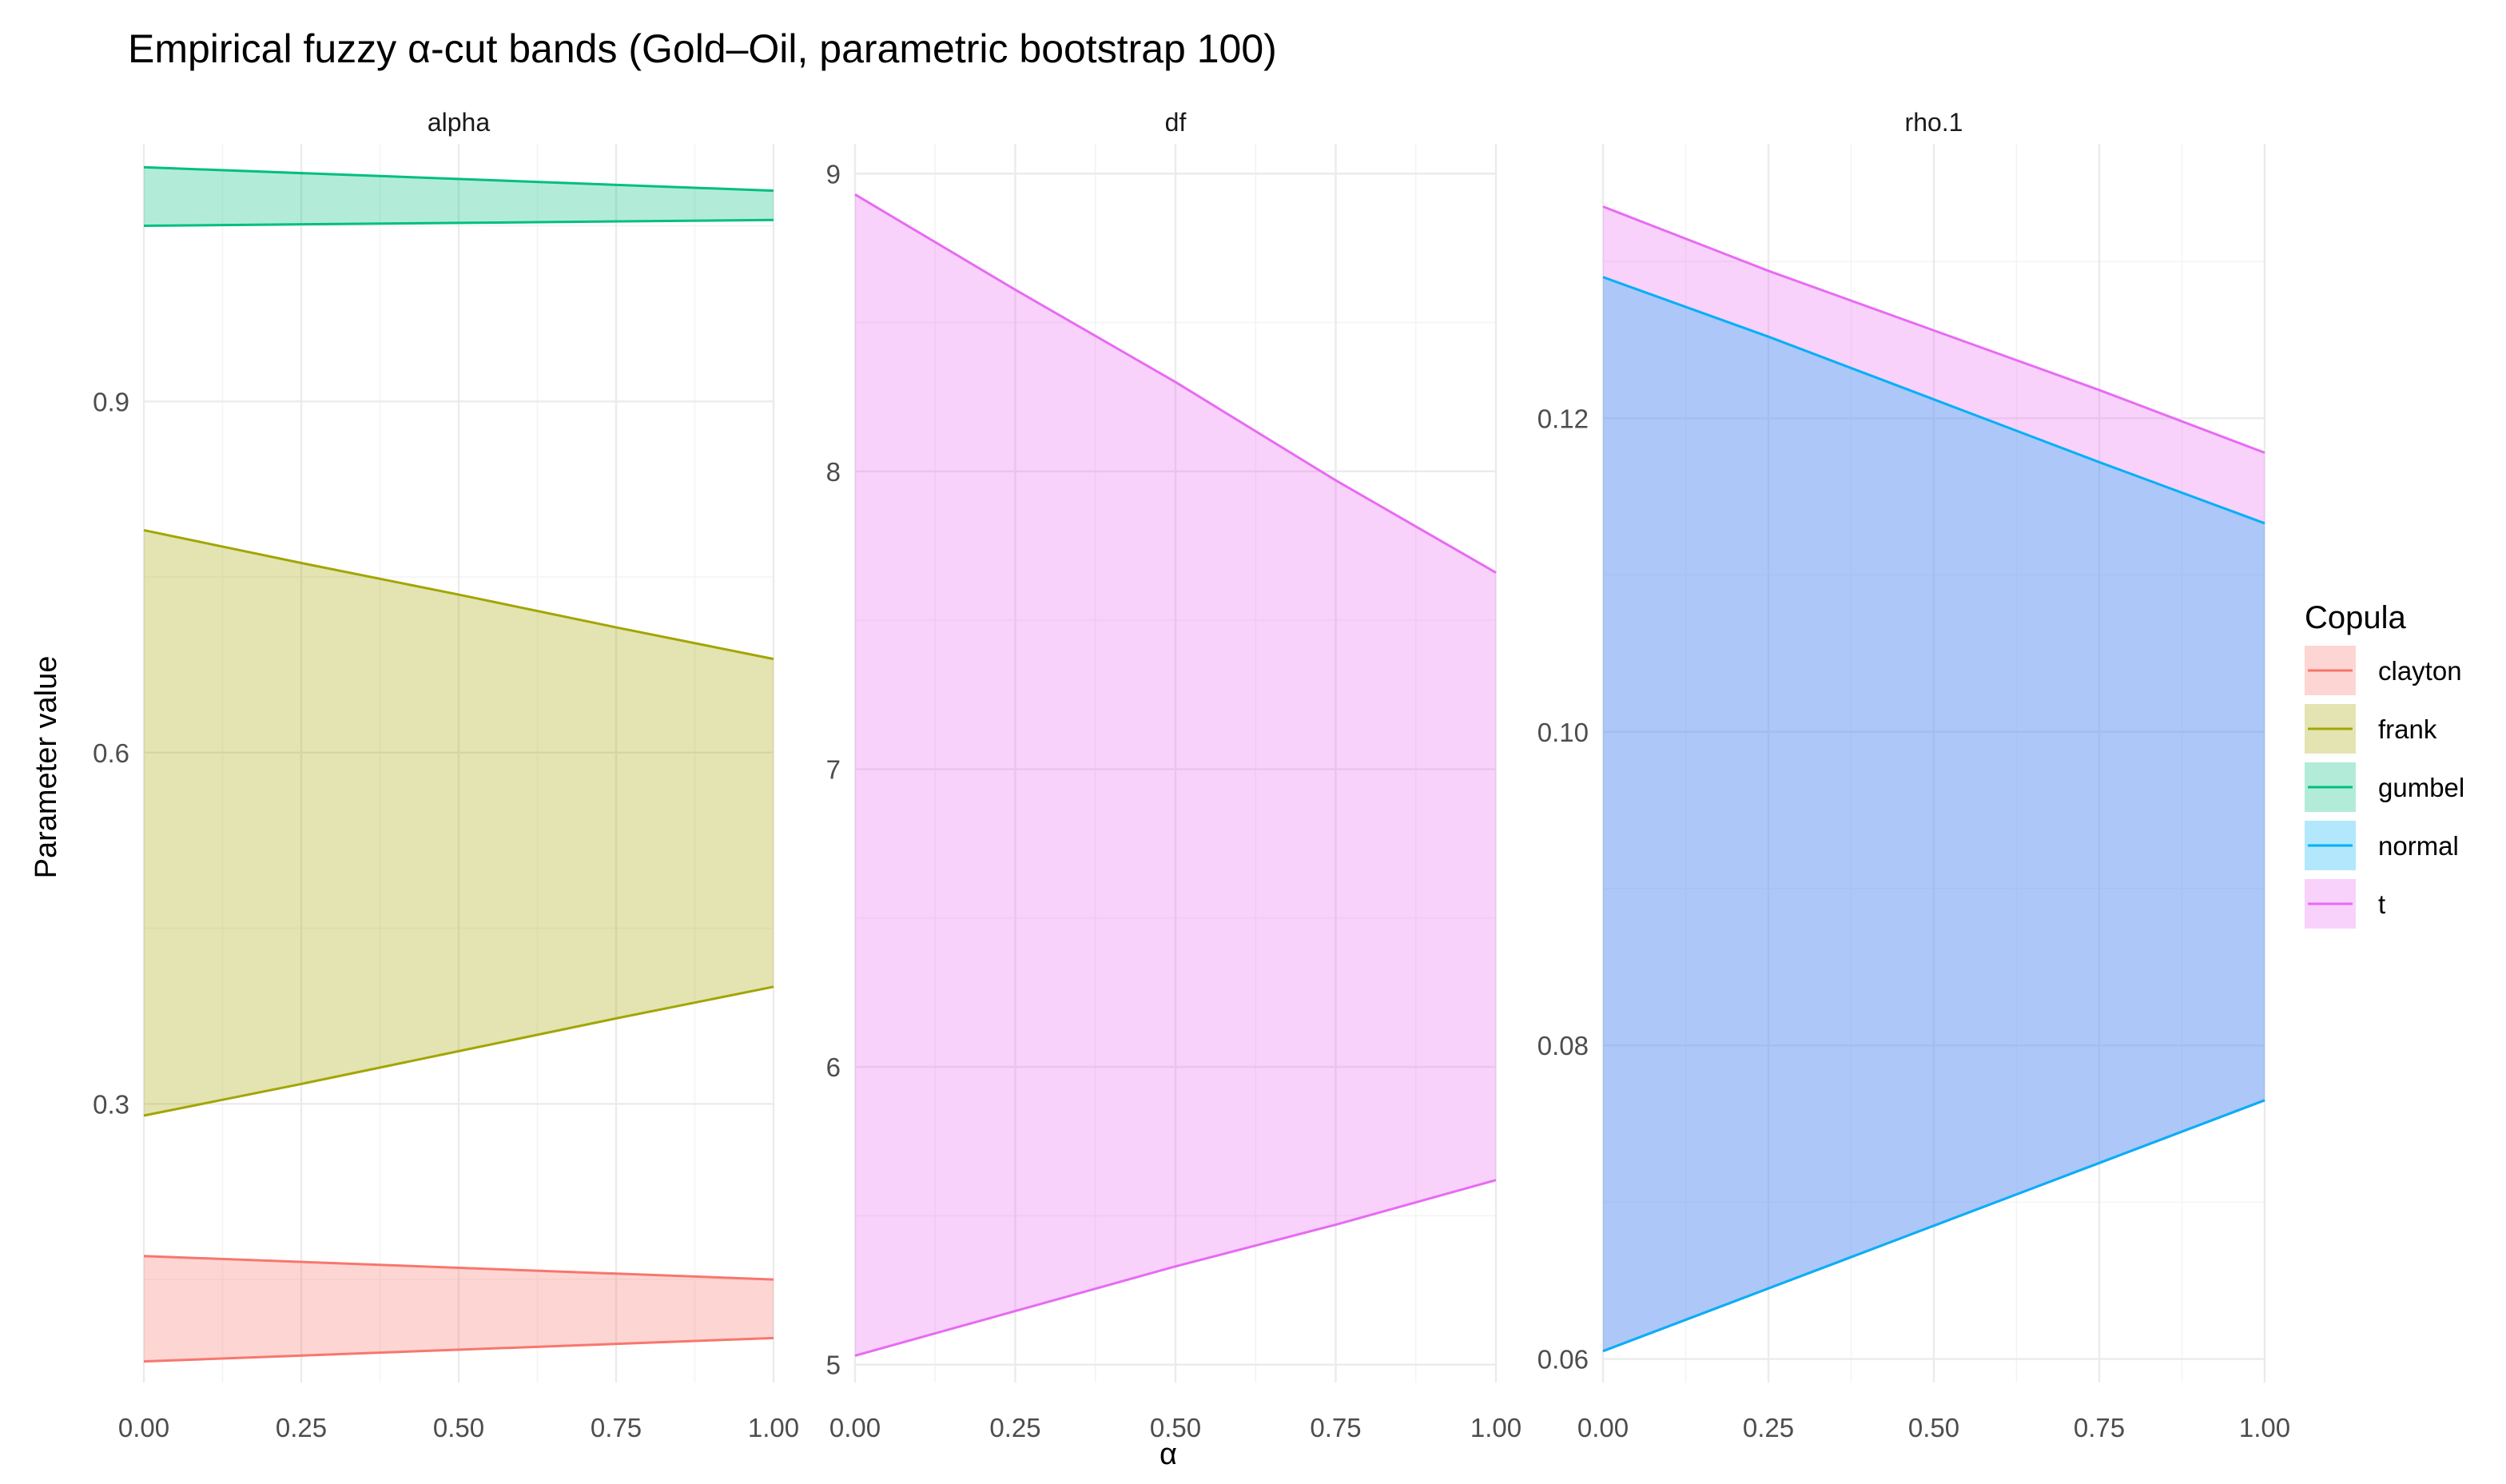 This screenshot has width=2506, height=1484. Describe the element at coordinates (46, 767) in the screenshot. I see `y-axis-title: Parameter value` at that location.